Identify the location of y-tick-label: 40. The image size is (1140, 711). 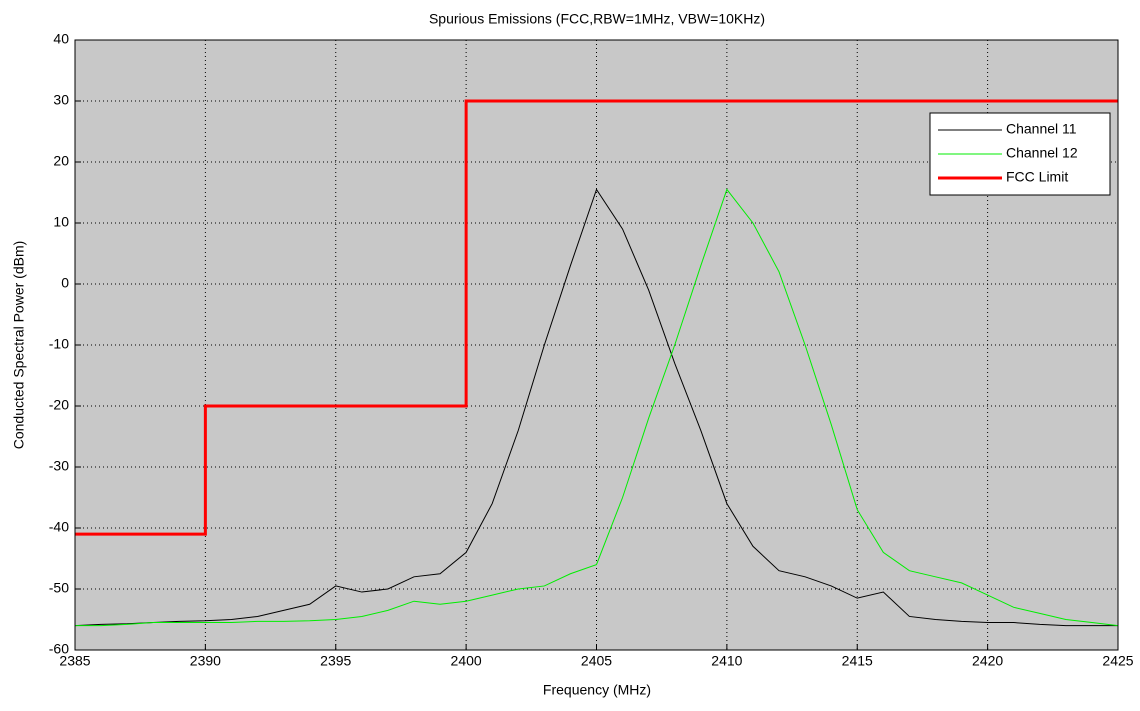
(61, 39).